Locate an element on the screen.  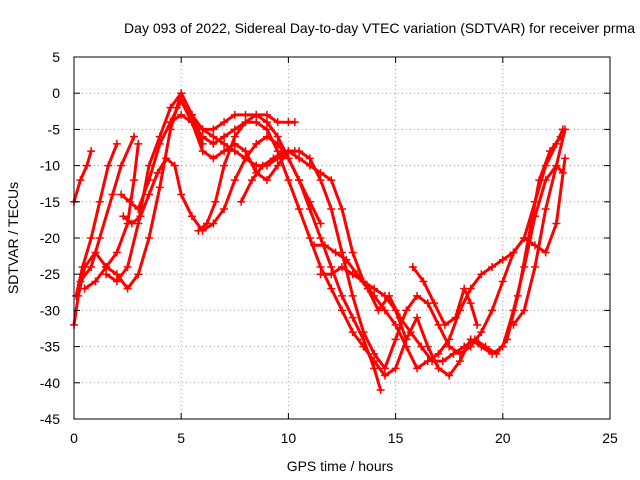
y-tick-label: 5 is located at coordinates (56, 57).